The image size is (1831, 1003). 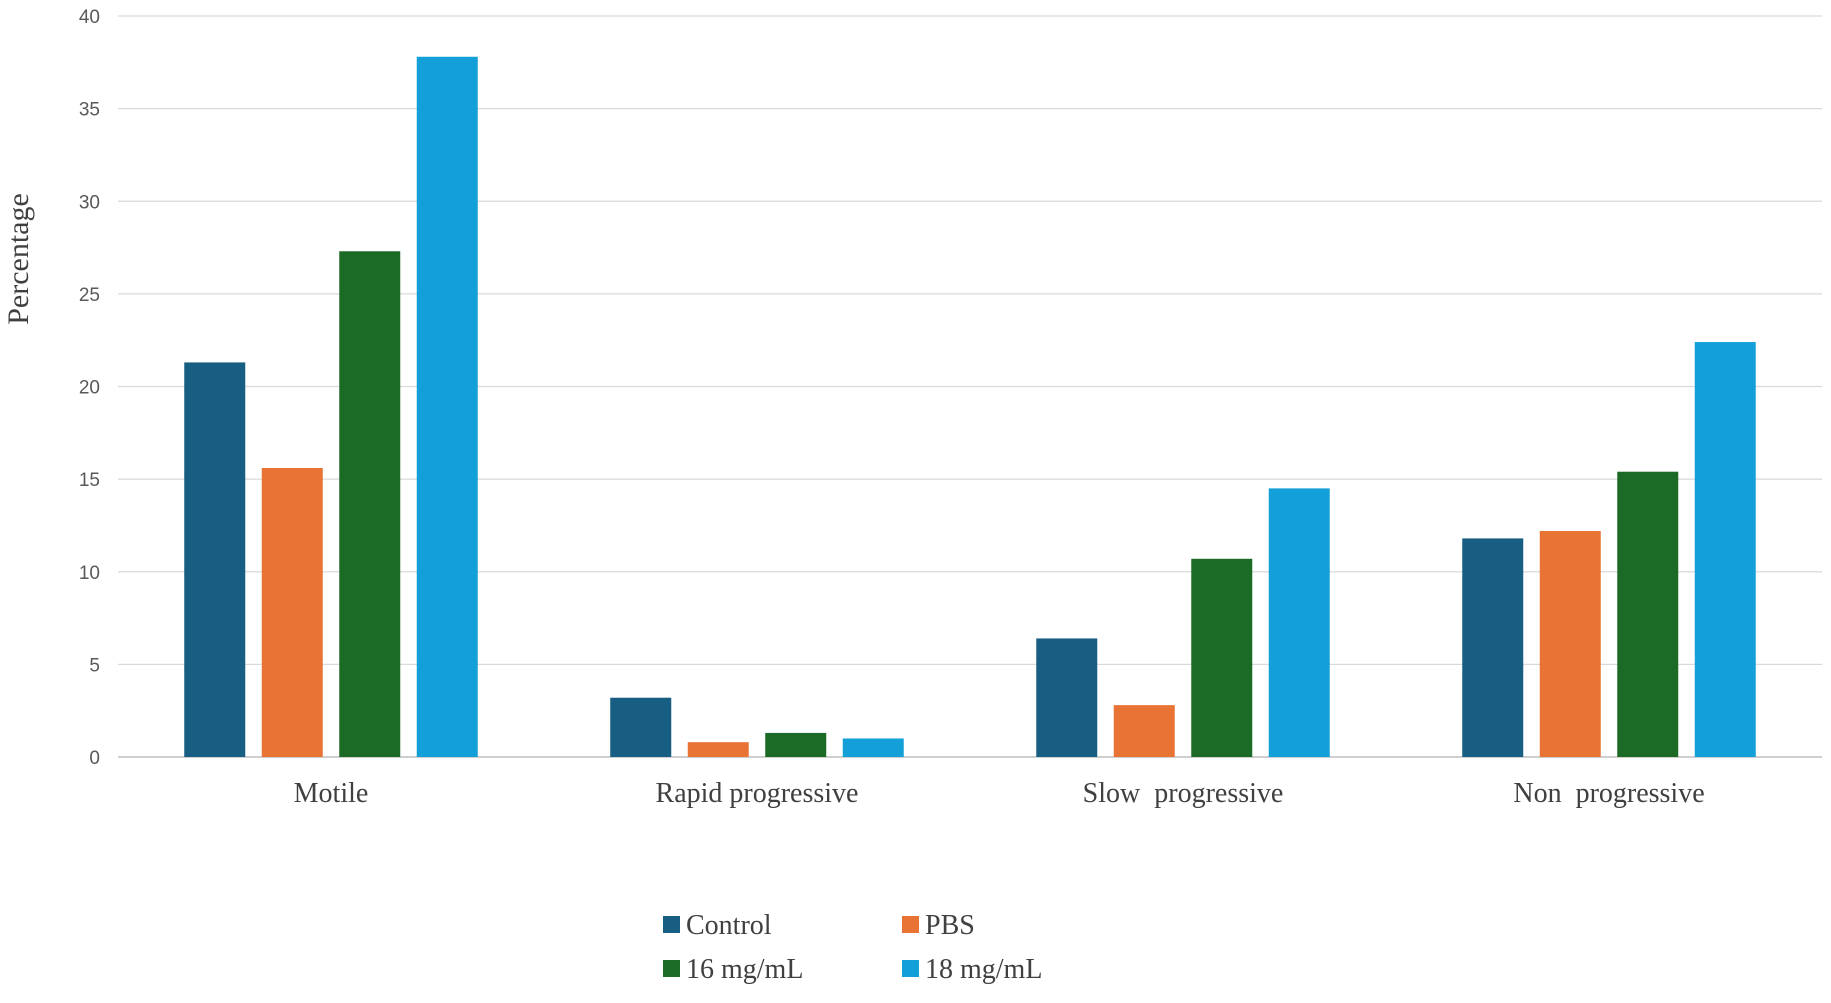 I want to click on bar-16-mg-ml-slow-progressive, so click(x=1222, y=657).